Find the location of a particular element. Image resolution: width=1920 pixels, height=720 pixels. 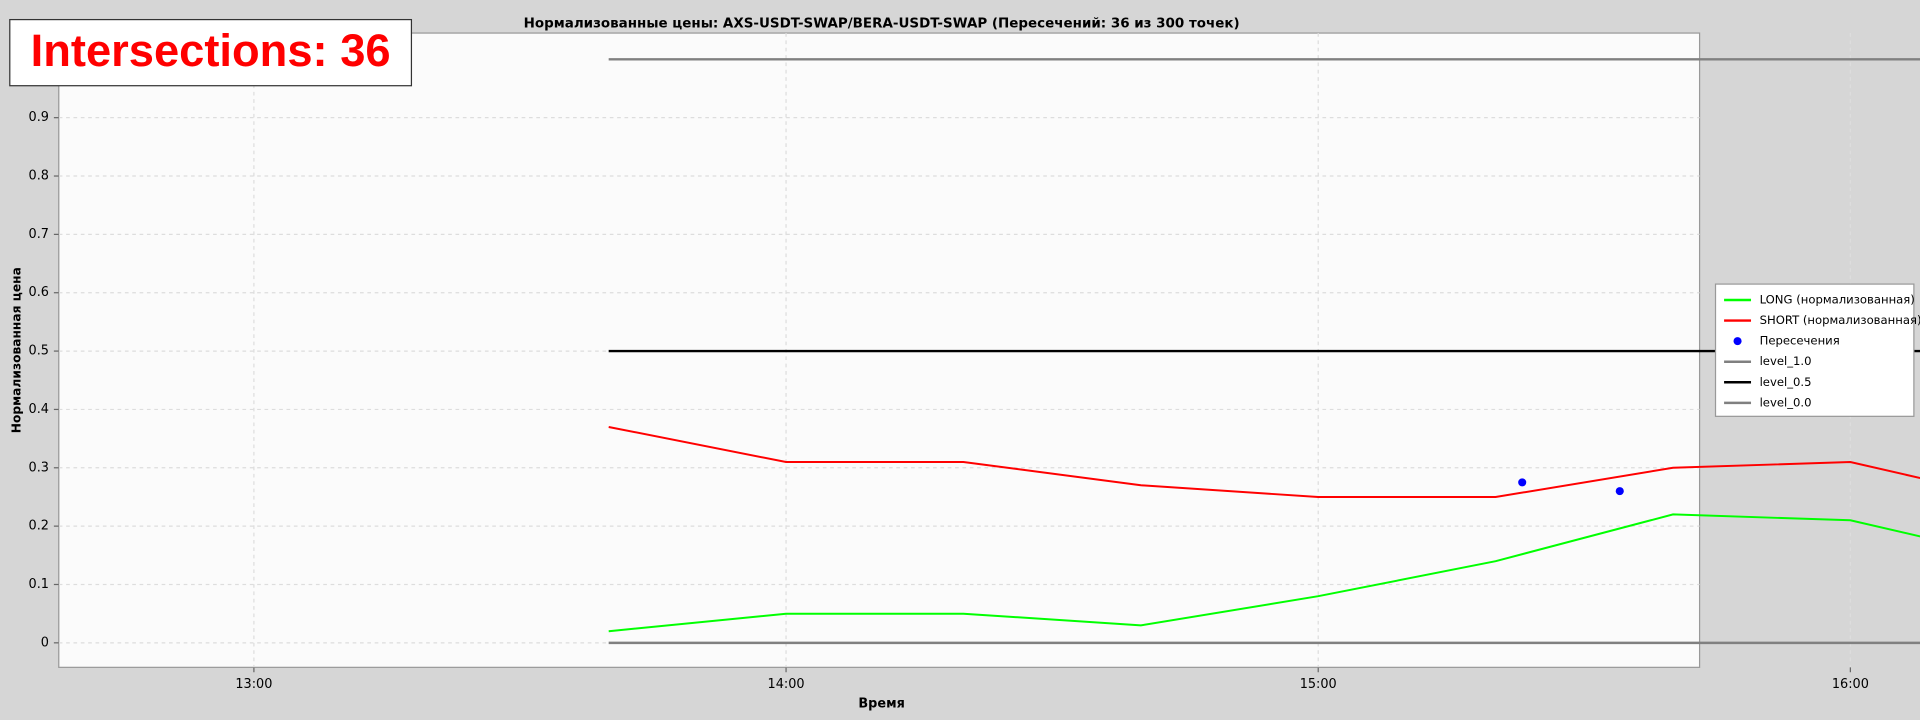

y-tick-label: 0.9 is located at coordinates (39, 117).